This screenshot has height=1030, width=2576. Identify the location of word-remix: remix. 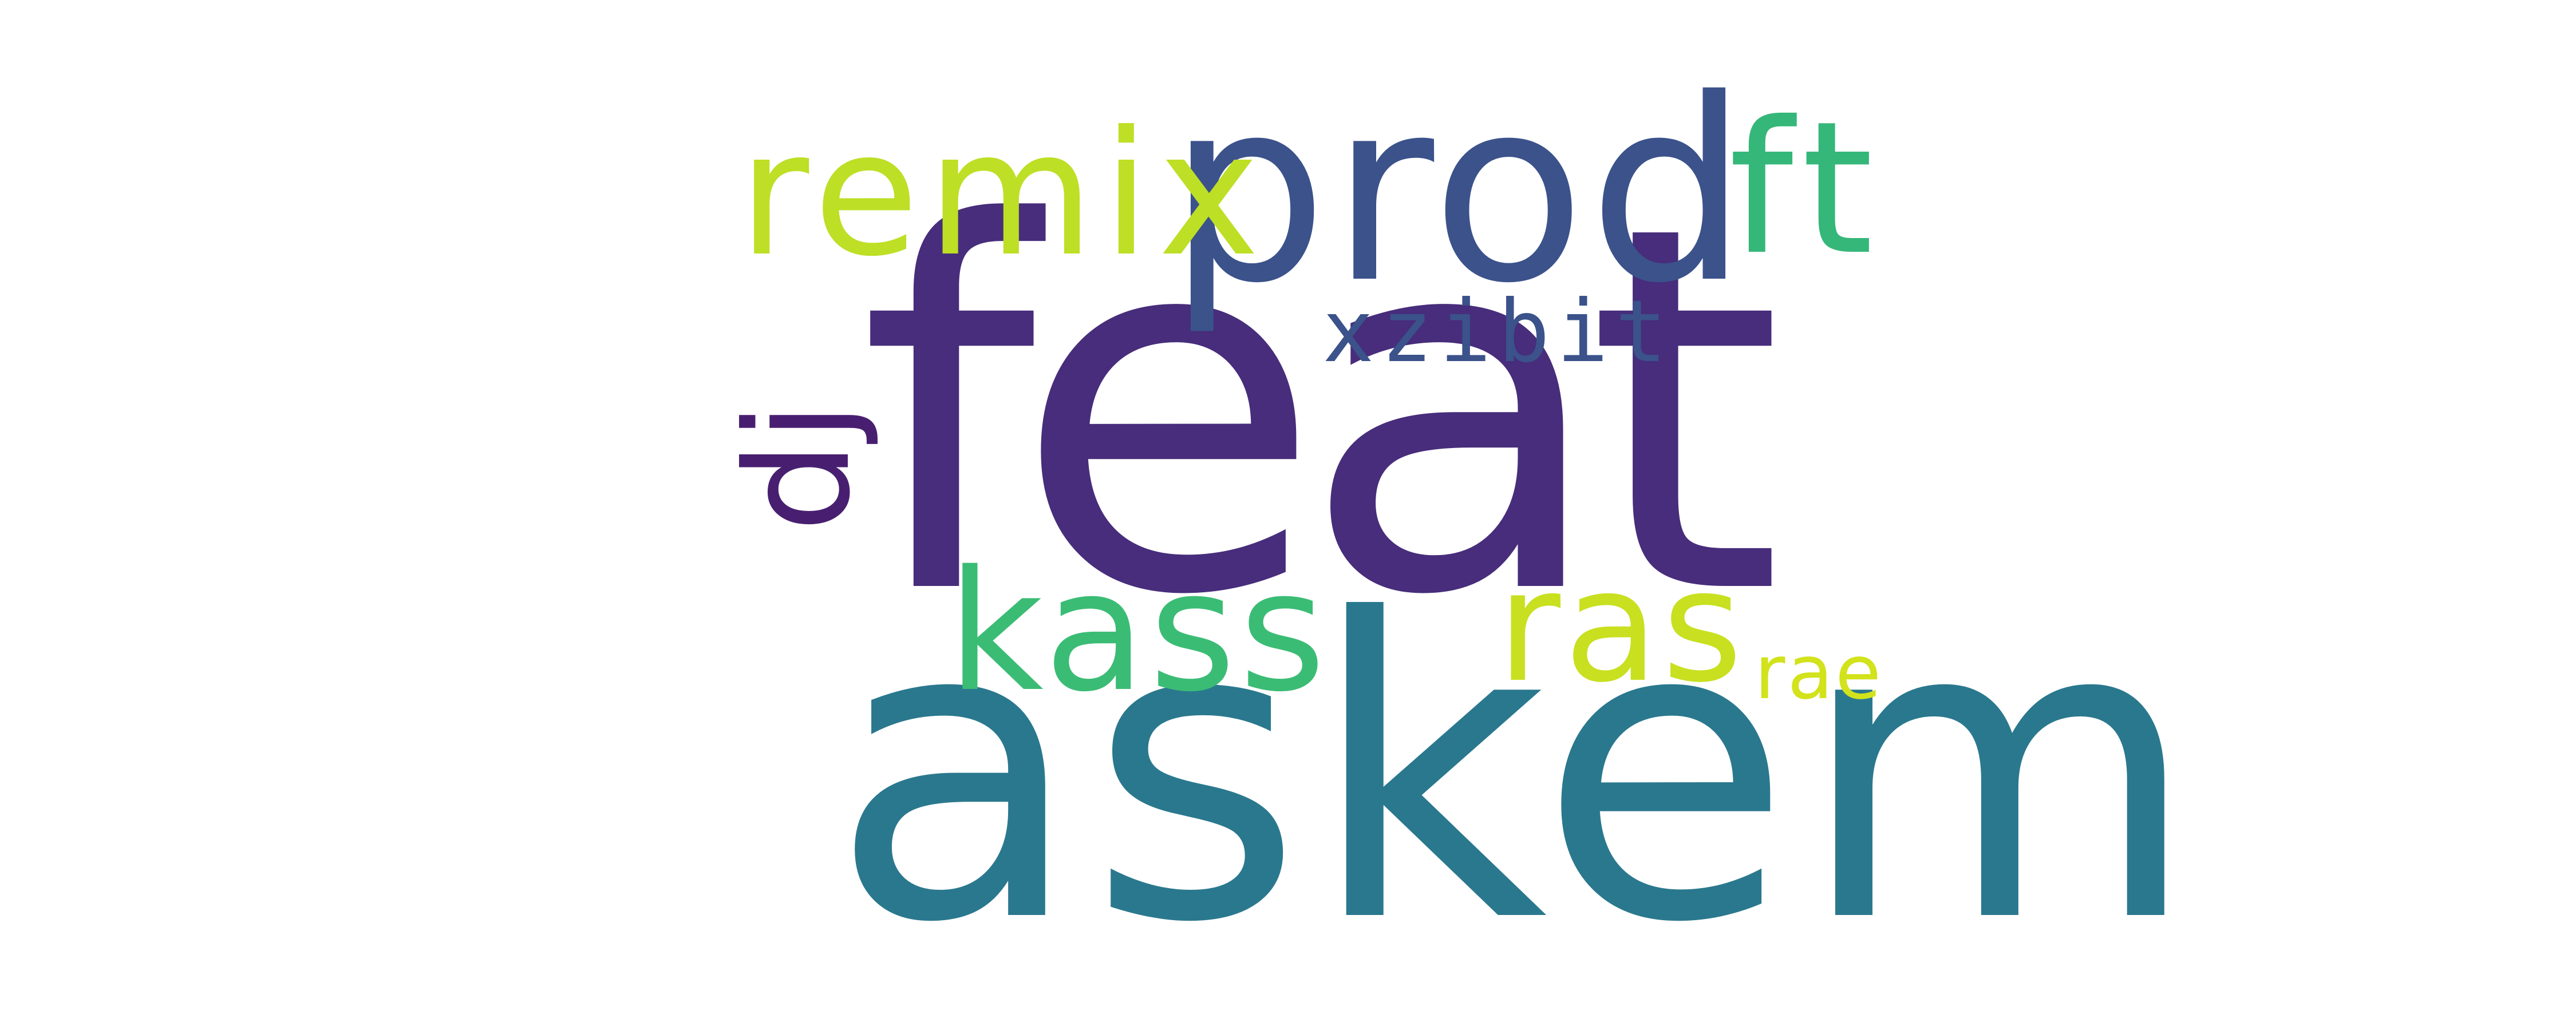
(1003, 194).